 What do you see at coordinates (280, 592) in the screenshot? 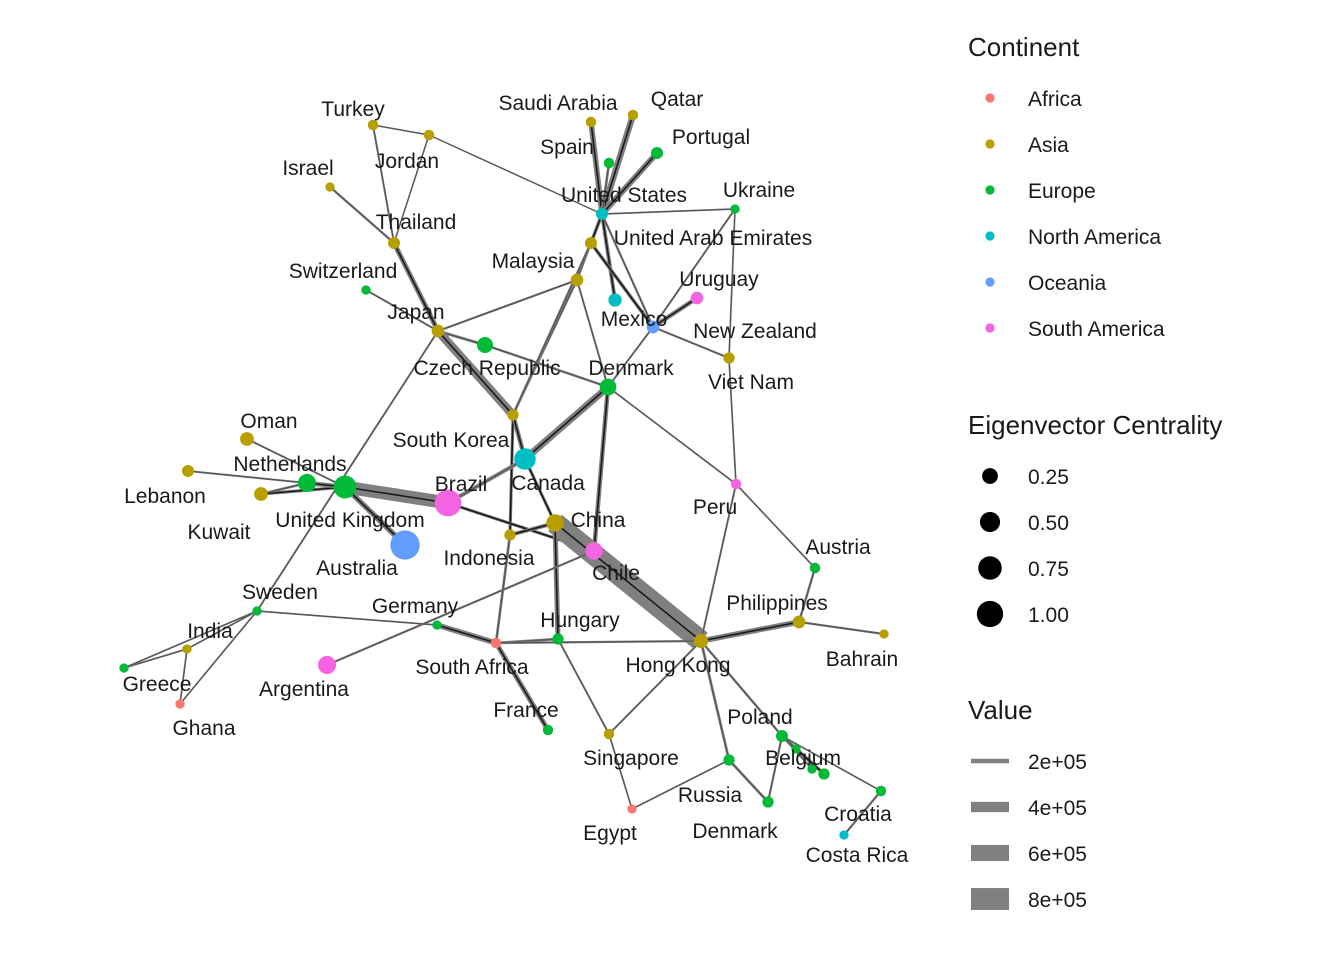
I see `label-sweden: Sweden` at bounding box center [280, 592].